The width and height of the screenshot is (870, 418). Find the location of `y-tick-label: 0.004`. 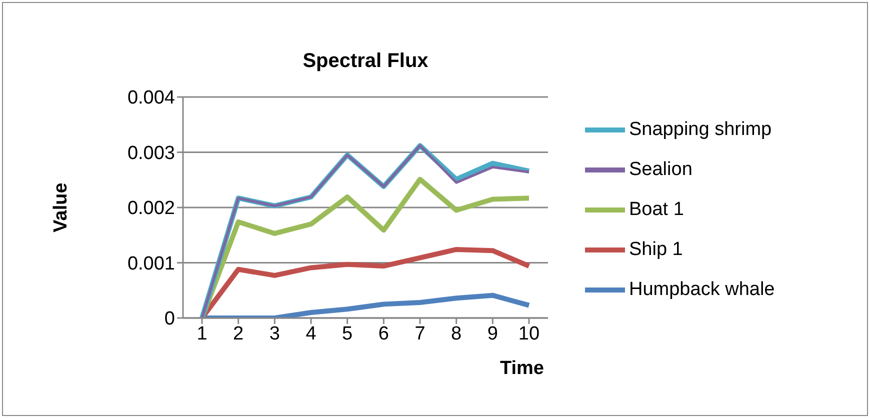

y-tick-label: 0.004 is located at coordinates (151, 98).